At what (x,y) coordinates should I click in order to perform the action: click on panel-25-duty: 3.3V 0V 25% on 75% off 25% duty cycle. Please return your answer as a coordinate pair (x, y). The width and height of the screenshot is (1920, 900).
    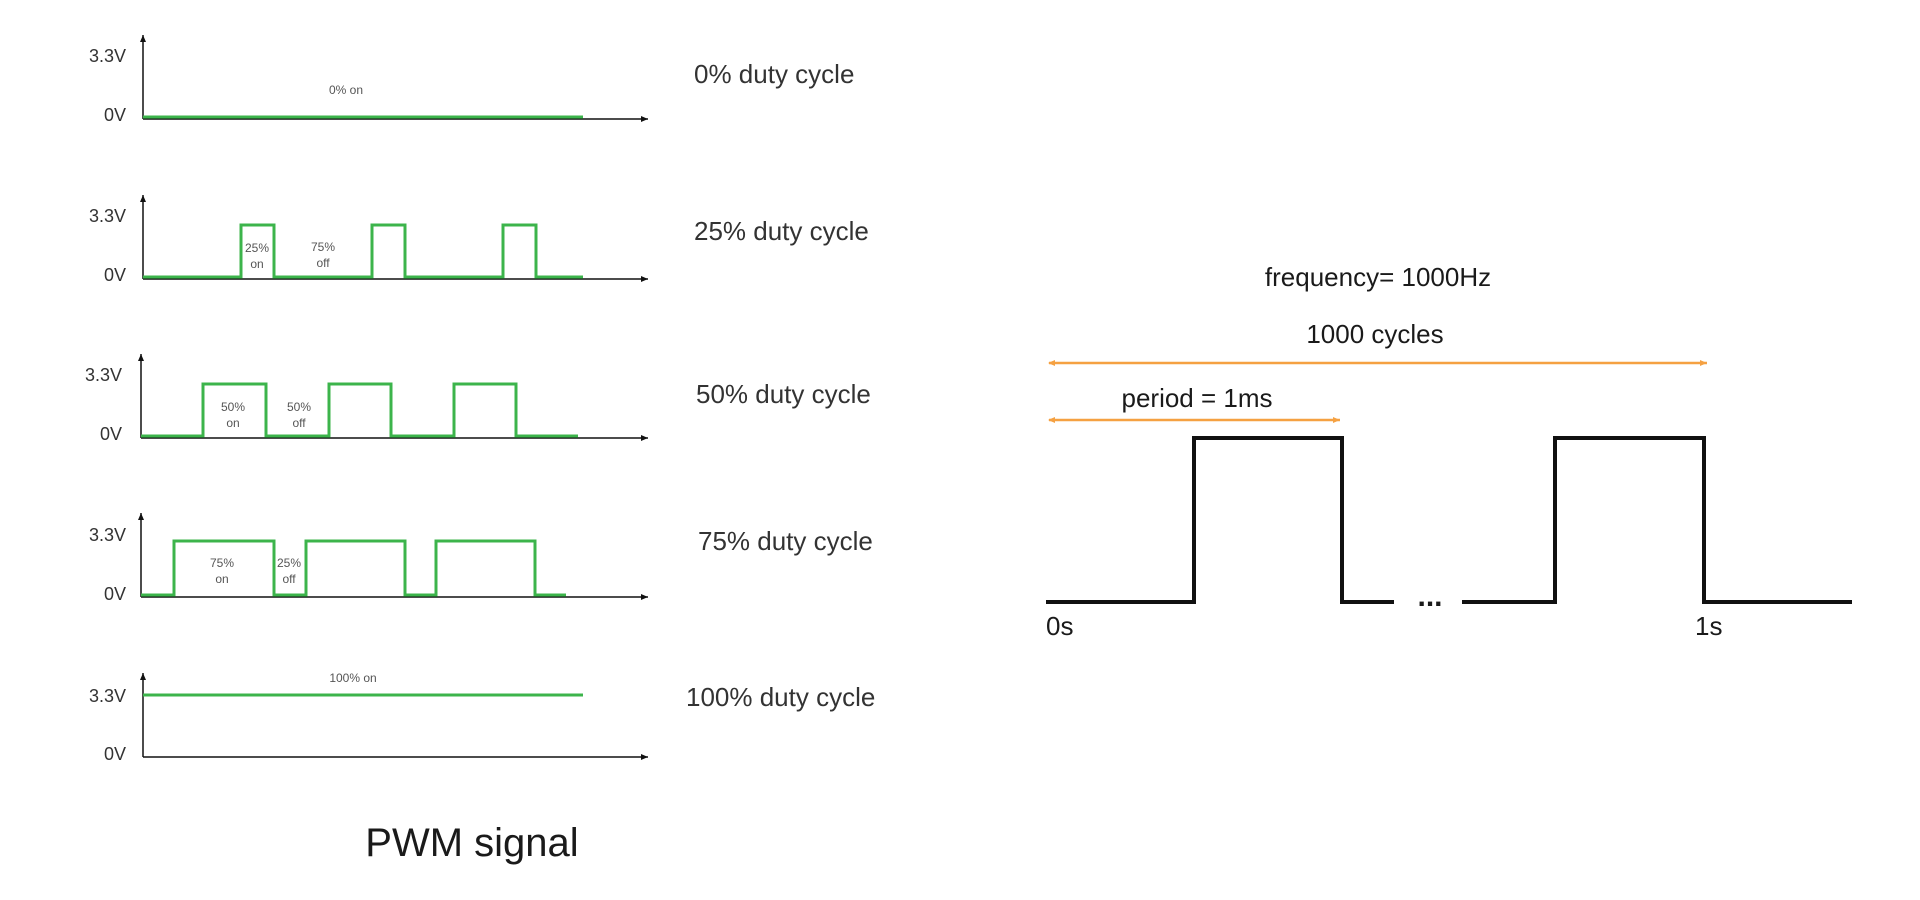
    Looking at the image, I should click on (479, 240).